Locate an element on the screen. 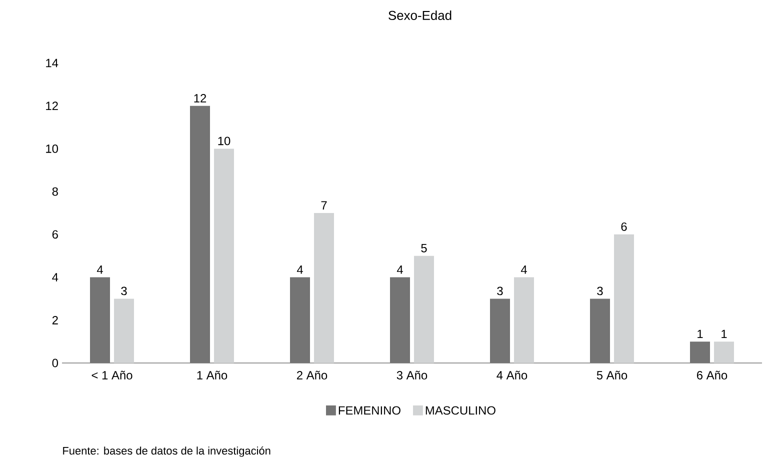 This screenshot has width=779, height=465. data-label: 10 is located at coordinates (224, 141).